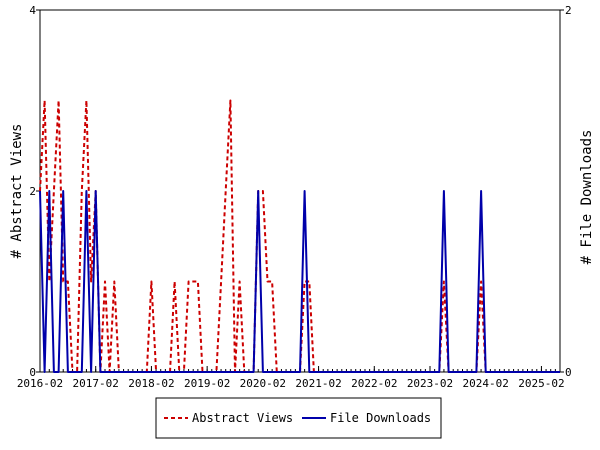  I want to click on legend-label-abstract-views: Abstract Views, so click(242, 418).